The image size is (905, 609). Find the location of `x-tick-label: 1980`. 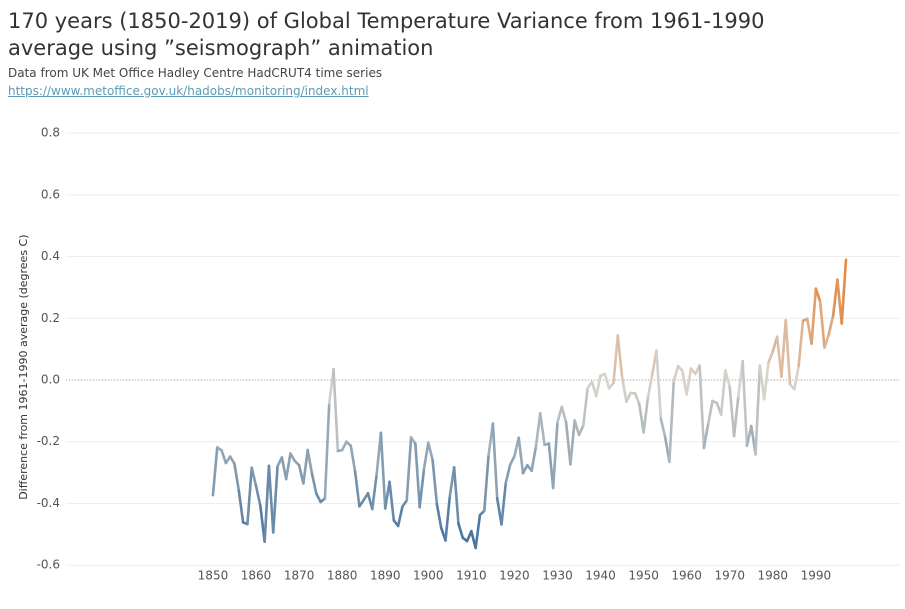

x-tick-label: 1980 is located at coordinates (773, 576).